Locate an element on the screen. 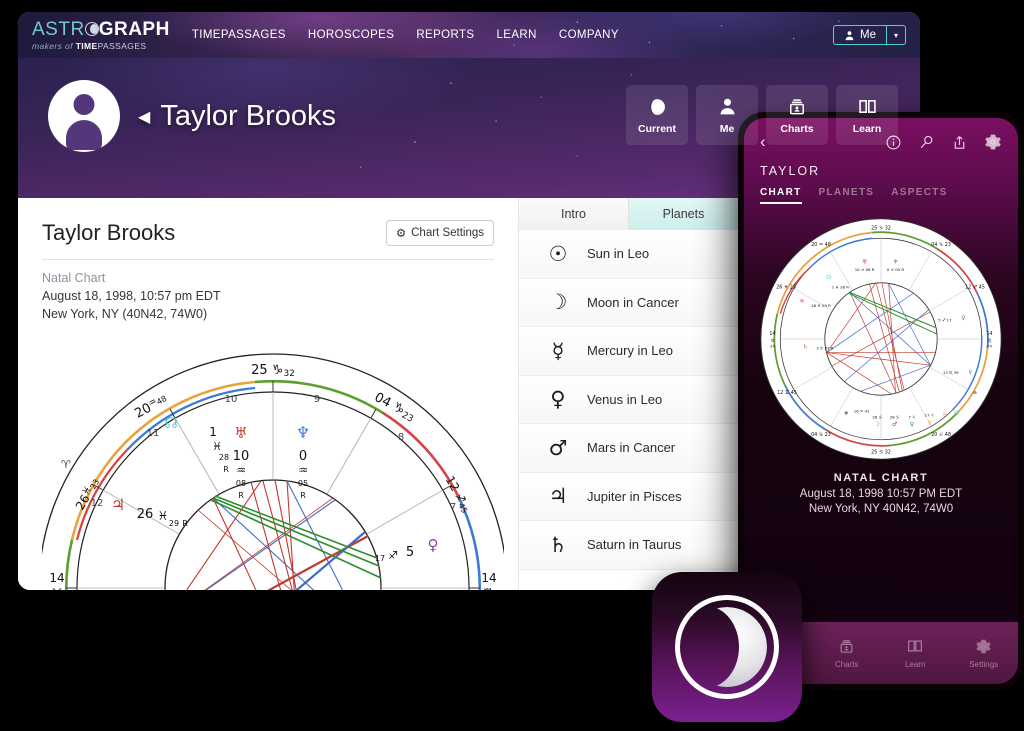  gear-icon: ⚙ is located at coordinates (401, 234).